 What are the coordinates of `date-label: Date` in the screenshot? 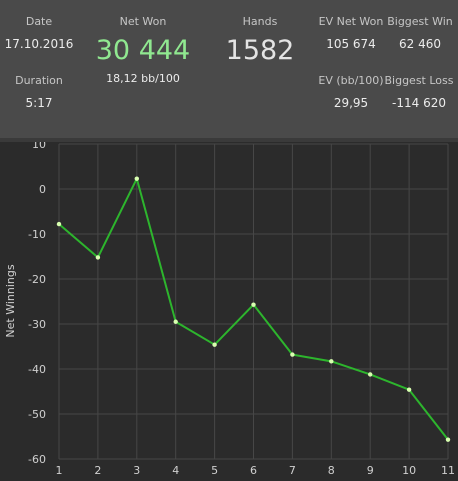 It's located at (39, 21).